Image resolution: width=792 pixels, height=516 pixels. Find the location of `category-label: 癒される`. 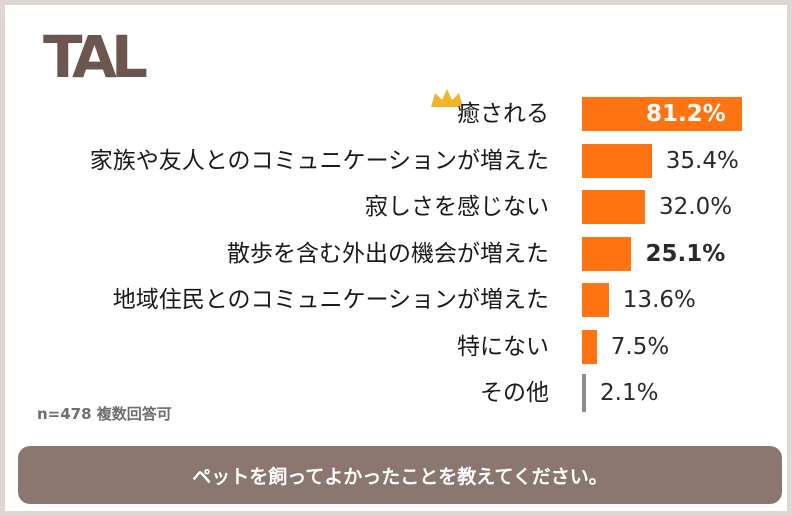

category-label: 癒される is located at coordinates (503, 114).